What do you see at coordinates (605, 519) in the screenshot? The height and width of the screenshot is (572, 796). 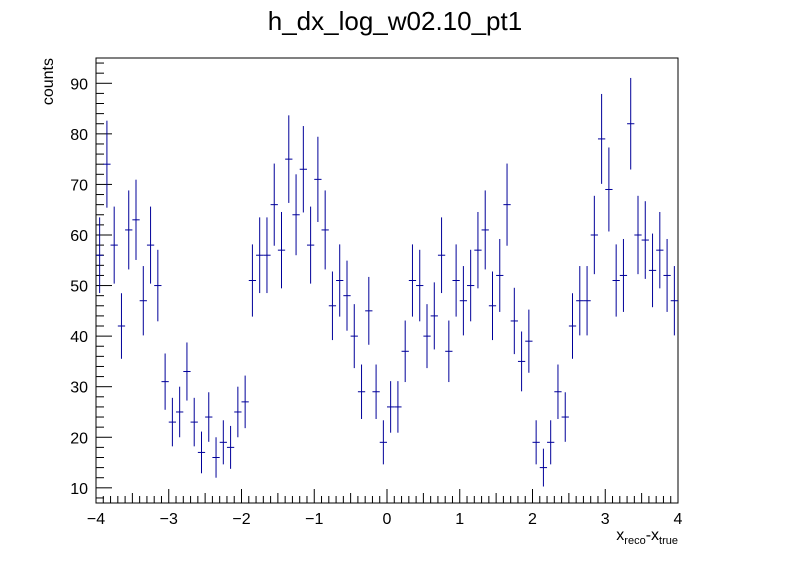 I see `x-tick-label: 3` at bounding box center [605, 519].